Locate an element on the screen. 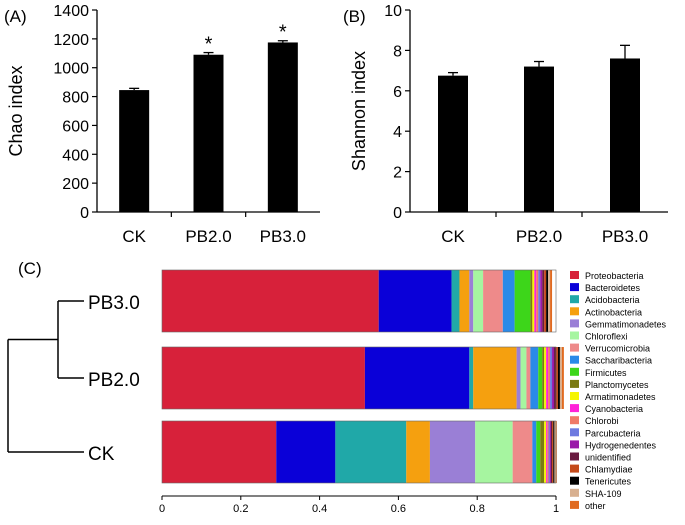  legend-label: Tenericutes is located at coordinates (608, 482).